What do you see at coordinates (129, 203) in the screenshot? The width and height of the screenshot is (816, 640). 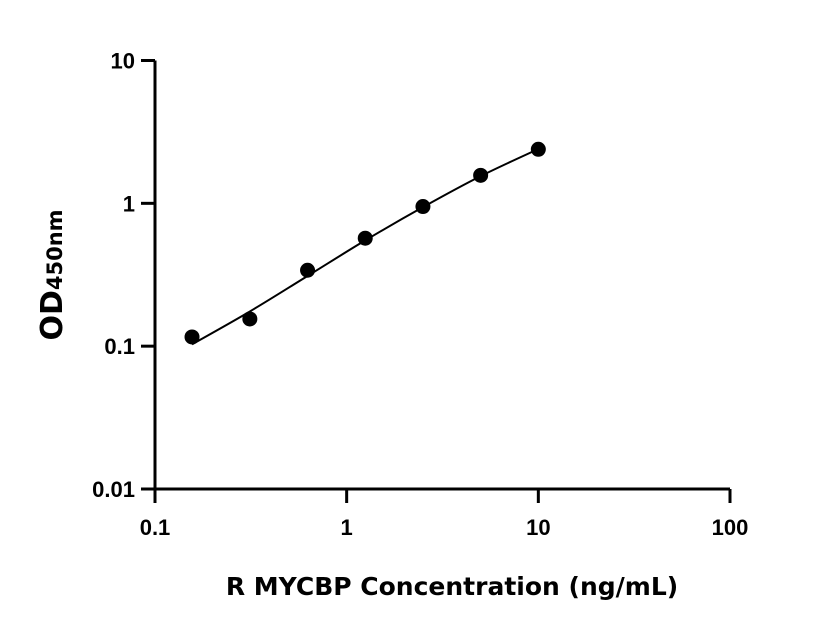 I see `y-tick-label: 1` at bounding box center [129, 203].